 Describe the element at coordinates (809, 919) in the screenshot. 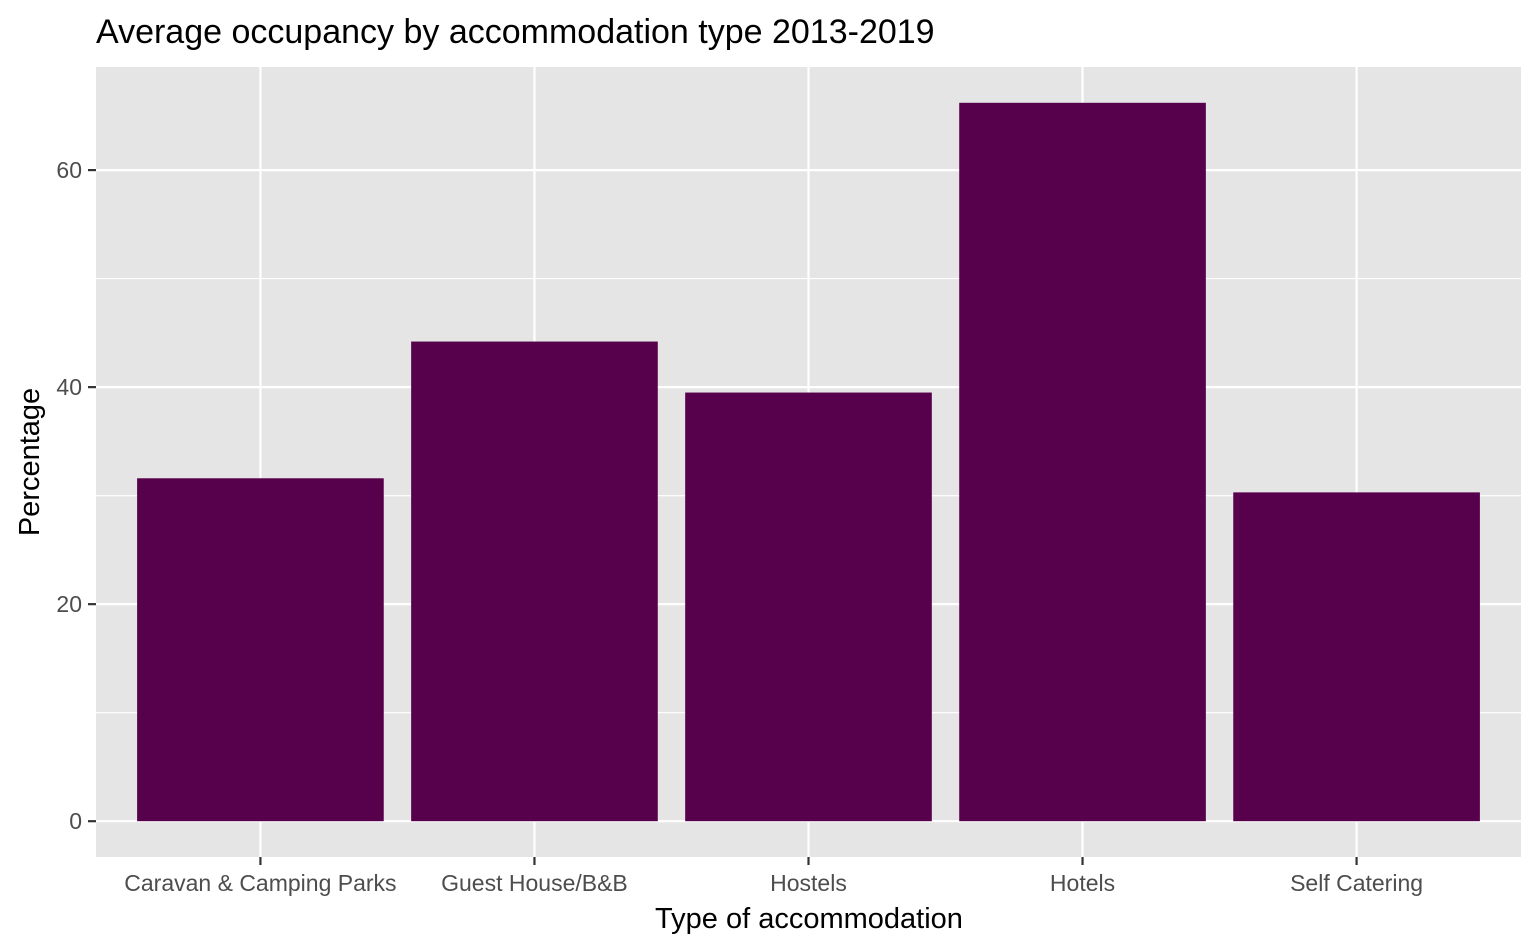

I see `x-axis-title: Type of accommodation` at that location.